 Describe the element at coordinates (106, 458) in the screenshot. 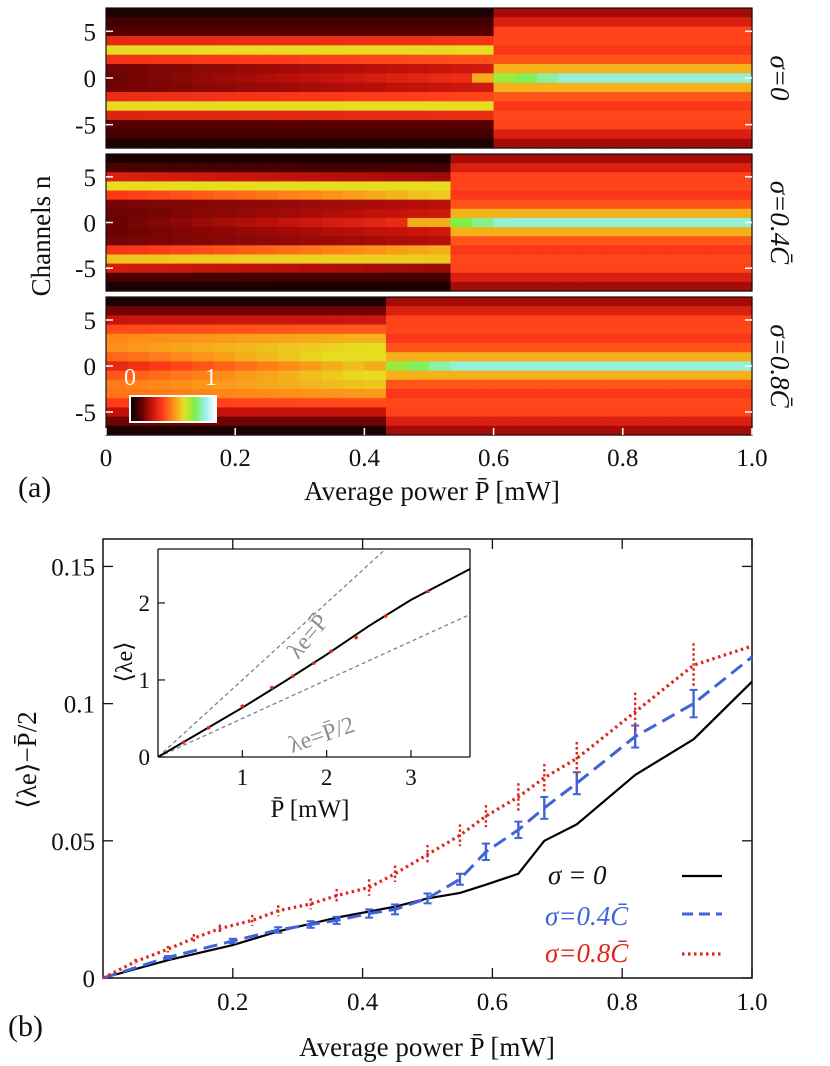

I see `heatmap-x-tick-label: 0` at that location.